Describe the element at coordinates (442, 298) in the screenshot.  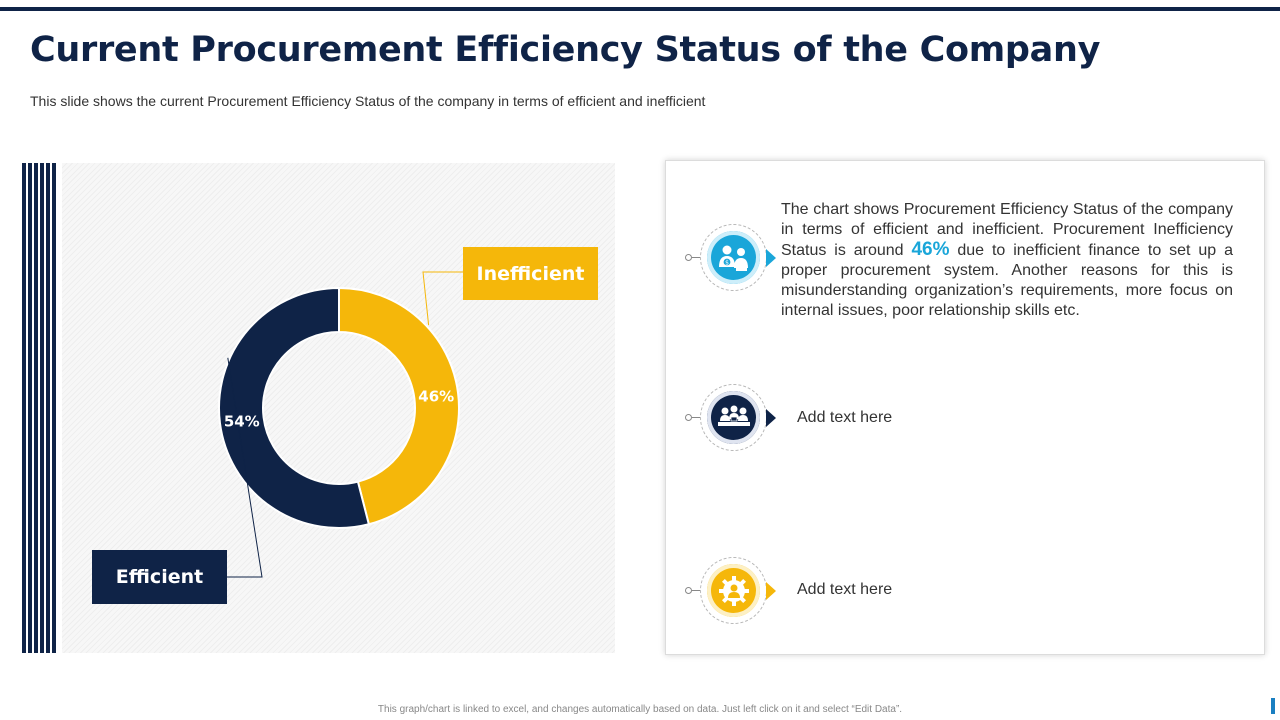
I see `leader-line-inefficient` at that location.